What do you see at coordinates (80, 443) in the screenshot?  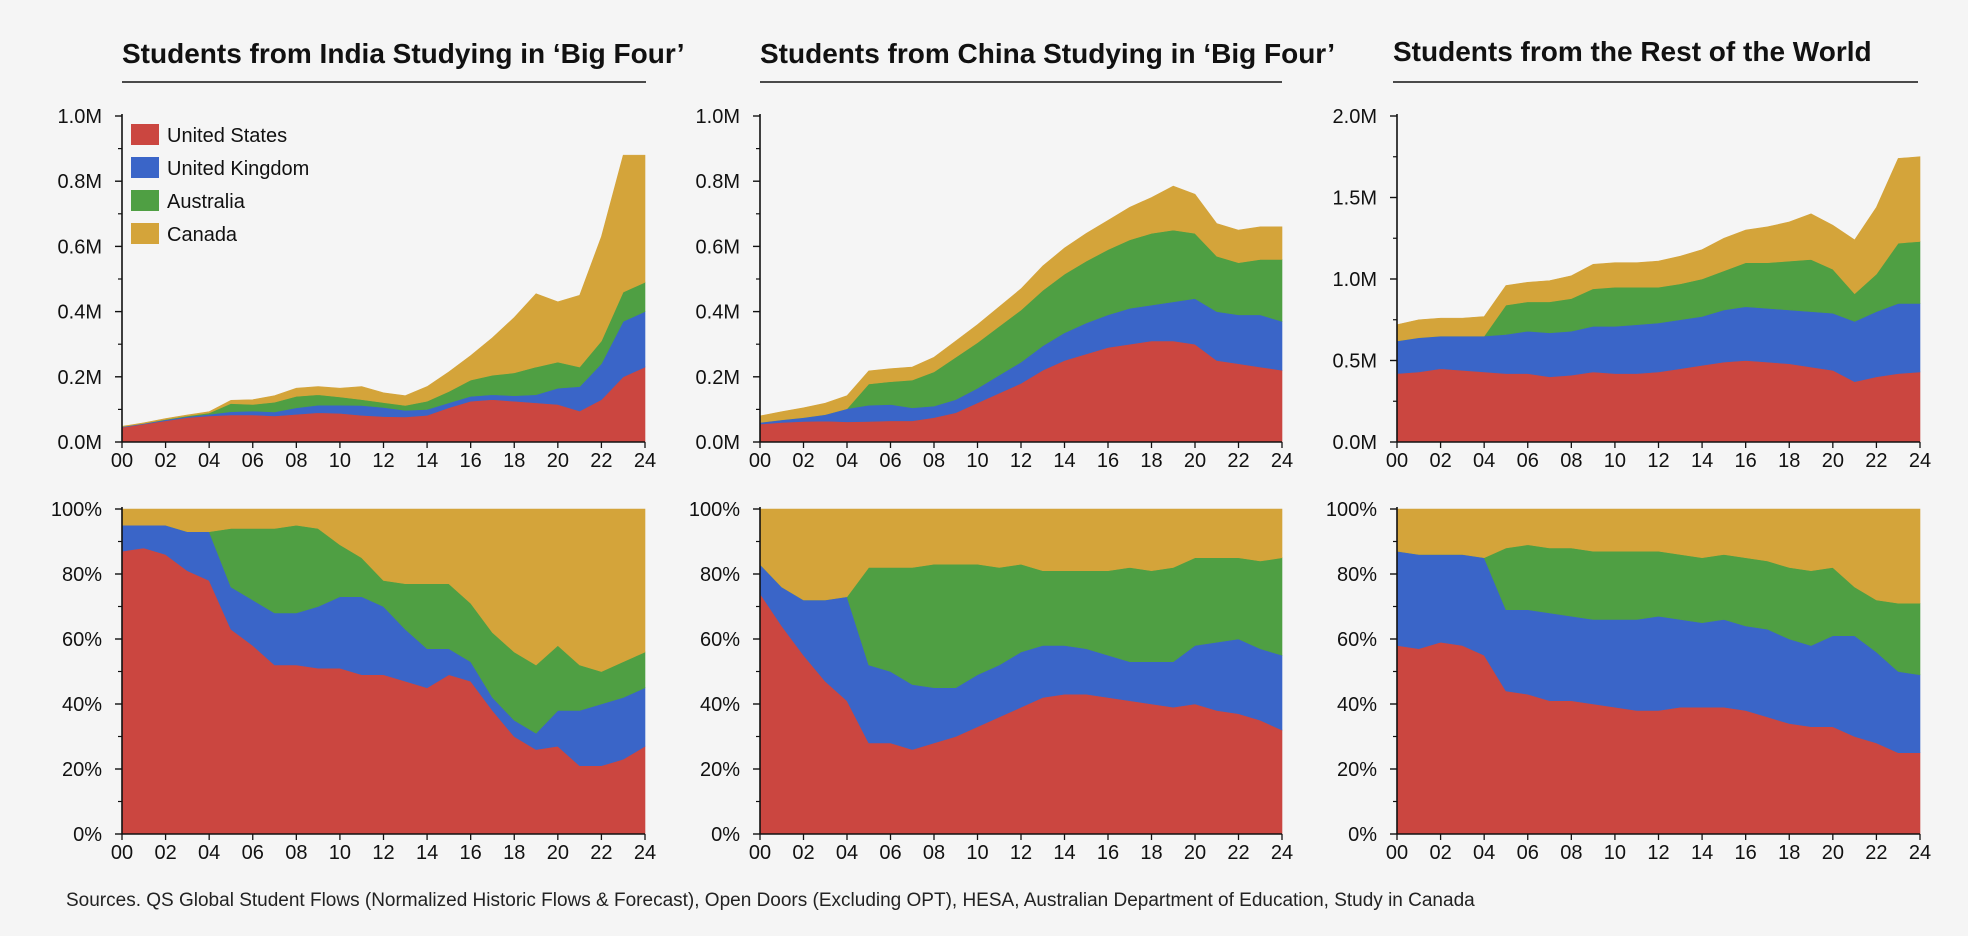 I see `y-tick-label: 0.0M` at bounding box center [80, 443].